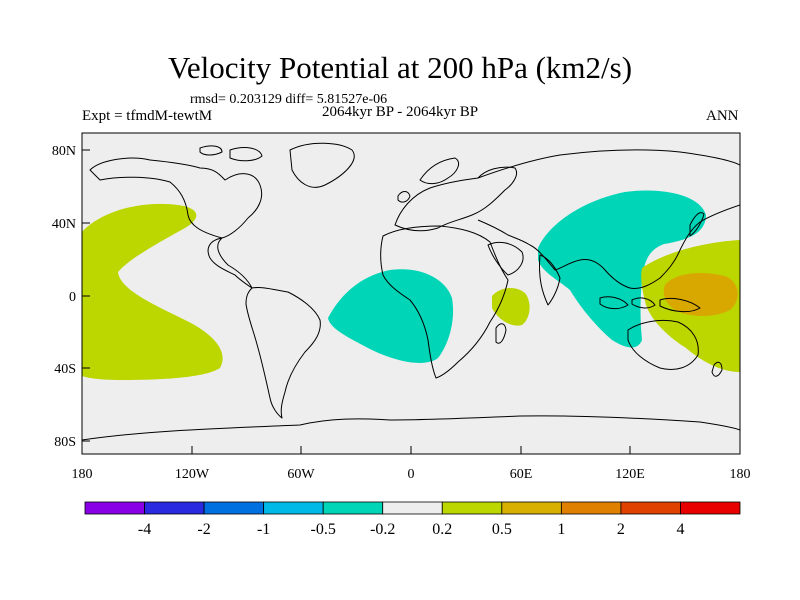 The width and height of the screenshot is (800, 600). I want to click on y-tick-80s: 80S, so click(65, 442).